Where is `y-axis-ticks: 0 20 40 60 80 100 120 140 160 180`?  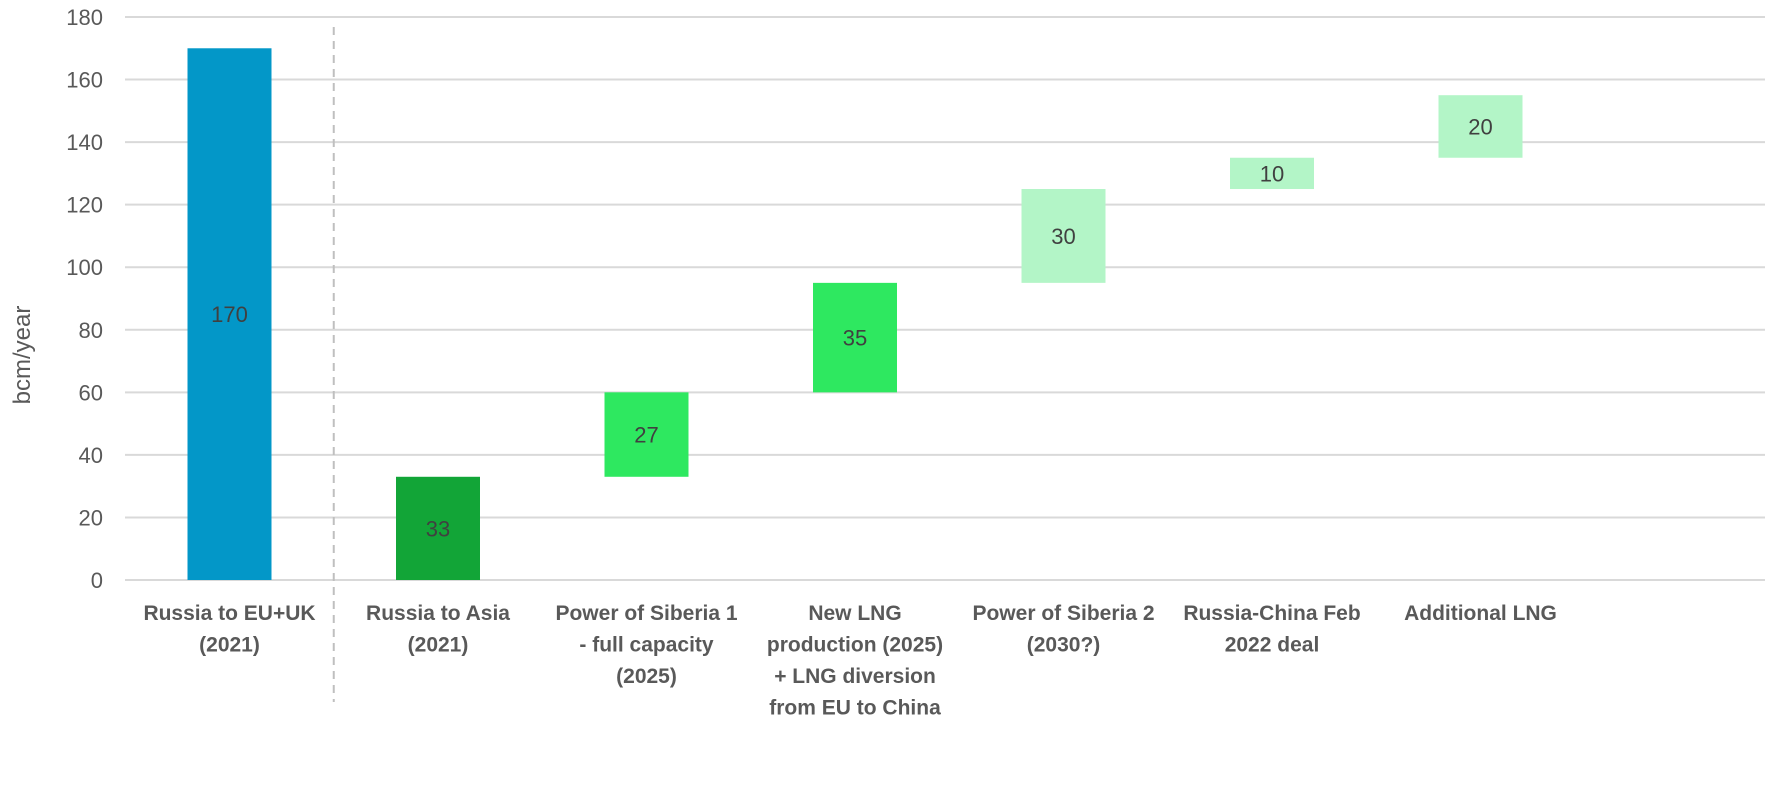 y-axis-ticks: 0 20 40 60 80 100 120 140 160 180 is located at coordinates (84, 299).